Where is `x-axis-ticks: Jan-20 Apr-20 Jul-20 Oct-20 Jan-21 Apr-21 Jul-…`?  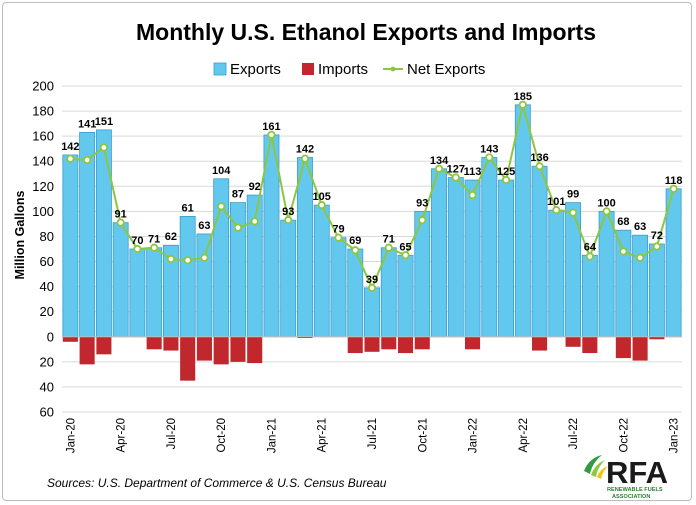 x-axis-ticks: Jan-20 Apr-20 Jul-20 Oct-20 Jan-21 Apr-21 Jul-… is located at coordinates (372, 435).